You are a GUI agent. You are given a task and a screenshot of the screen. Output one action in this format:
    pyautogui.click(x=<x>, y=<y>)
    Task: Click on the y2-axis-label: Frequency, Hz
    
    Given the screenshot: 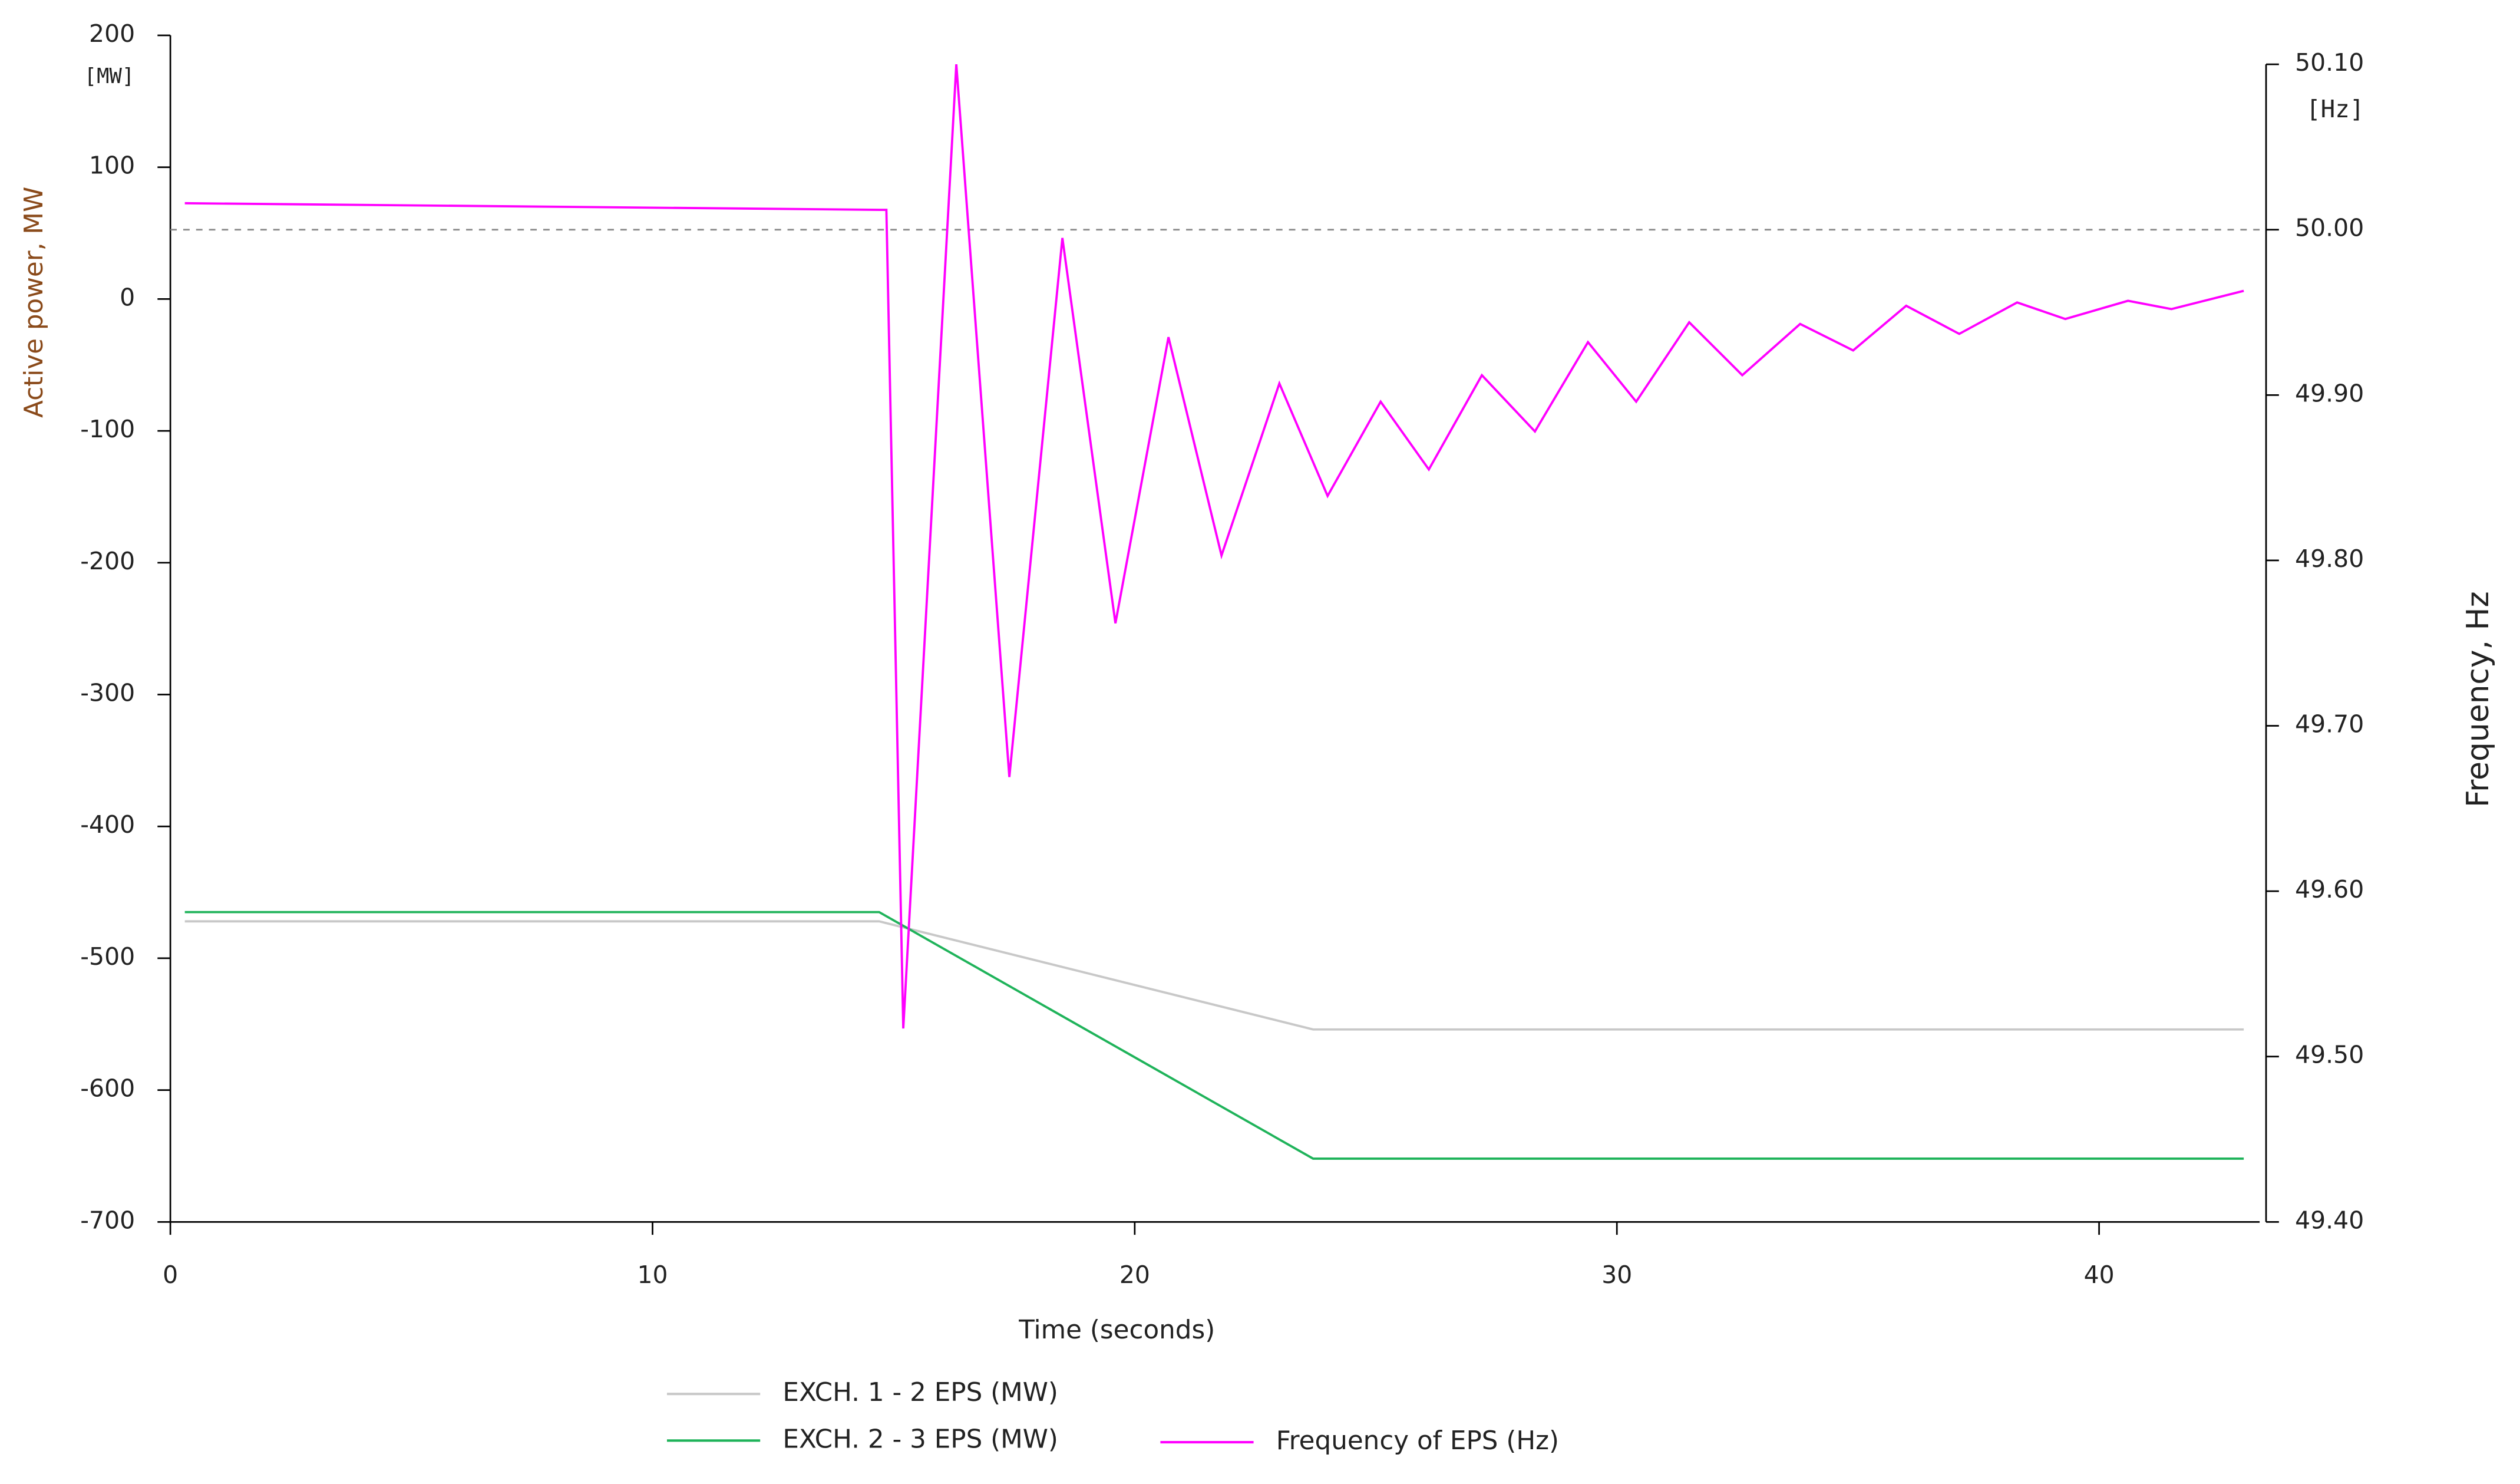 What is the action you would take?
    pyautogui.click(x=2478, y=699)
    